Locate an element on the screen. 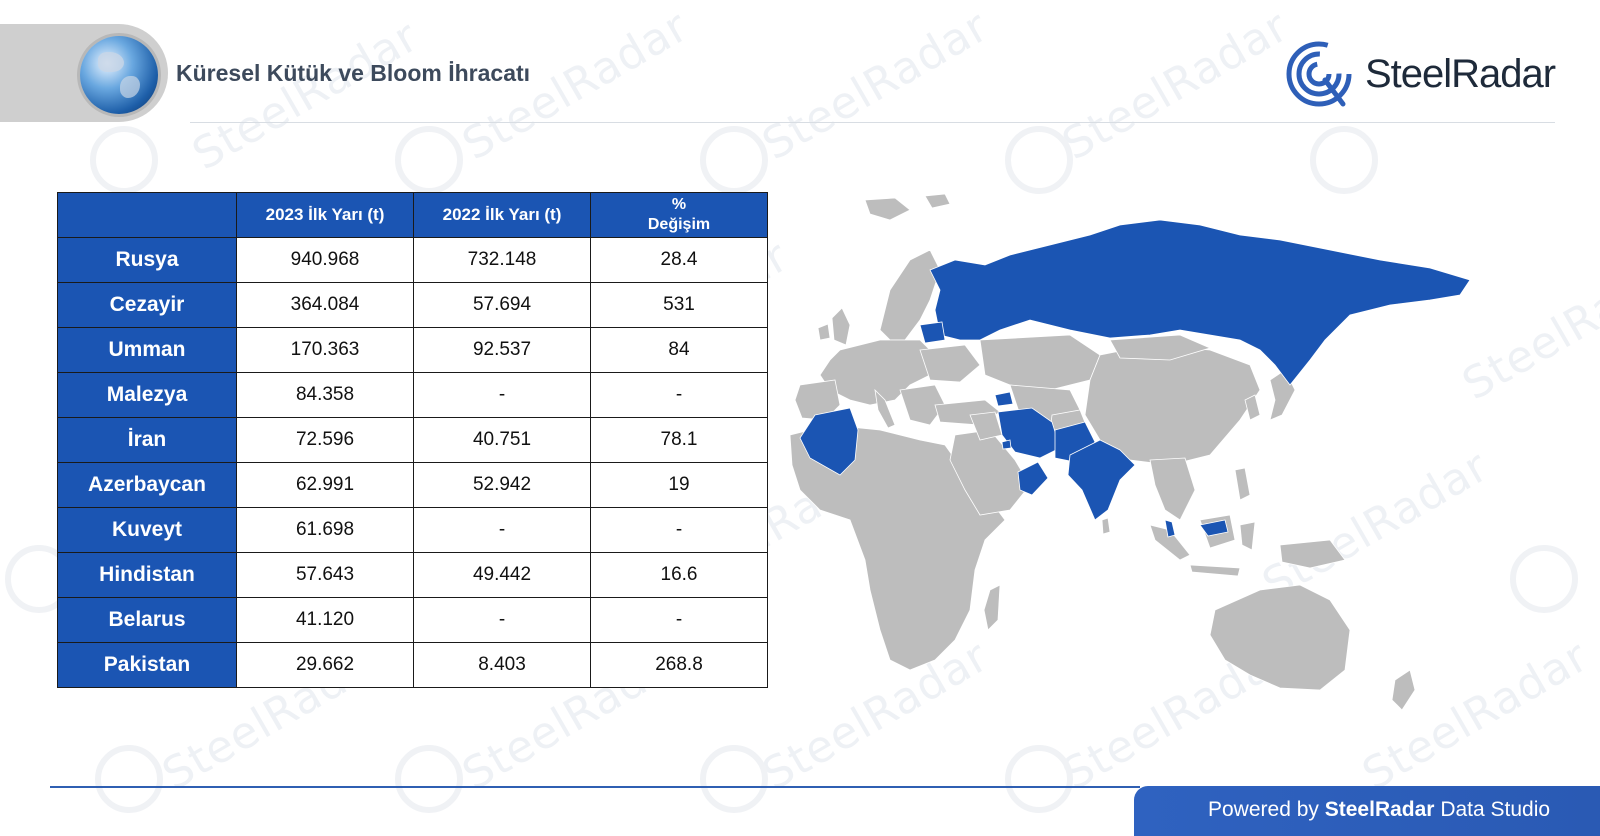 The height and width of the screenshot is (836, 1600). h1-2022-cell: 40.751 is located at coordinates (502, 440).